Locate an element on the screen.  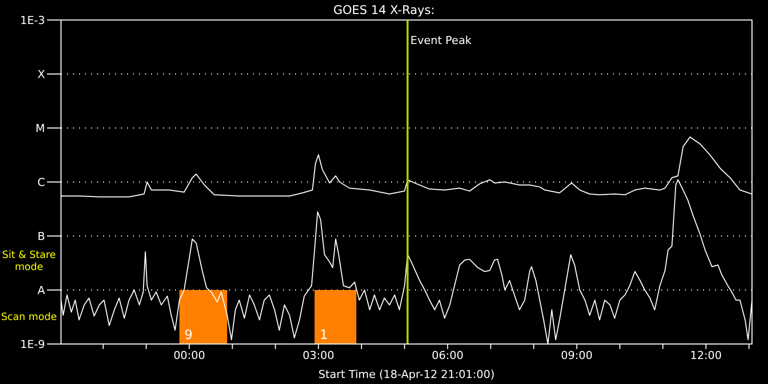
band-label: 1 is located at coordinates (324, 335).